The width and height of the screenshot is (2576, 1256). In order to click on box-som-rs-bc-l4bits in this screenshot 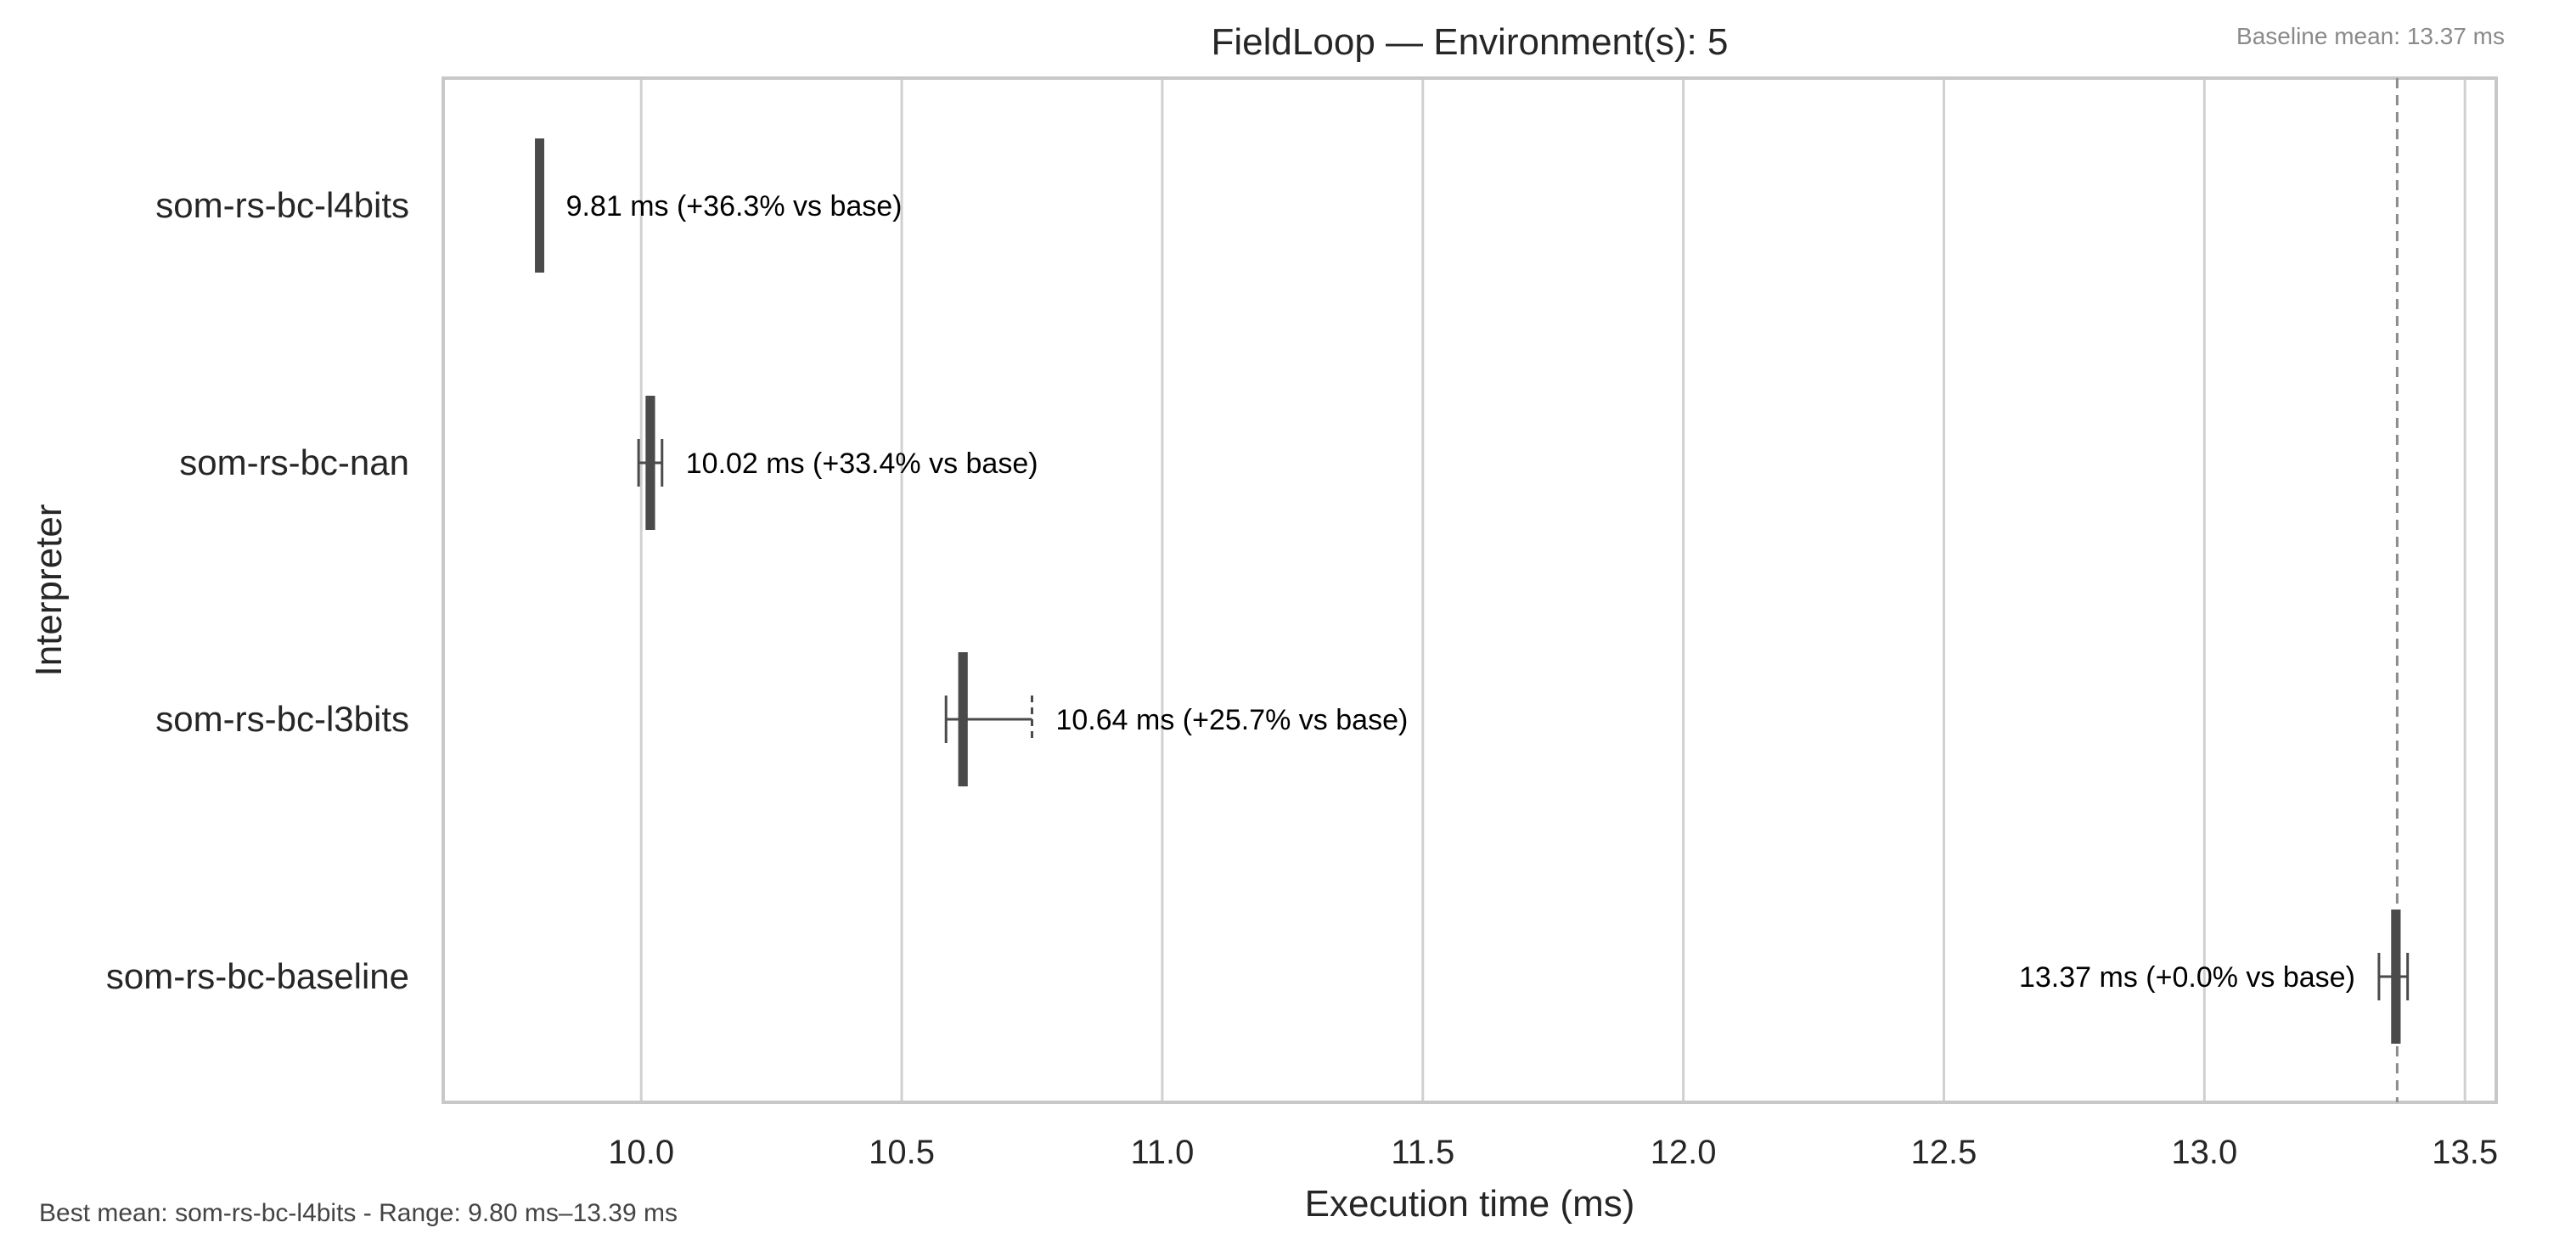, I will do `click(540, 205)`.